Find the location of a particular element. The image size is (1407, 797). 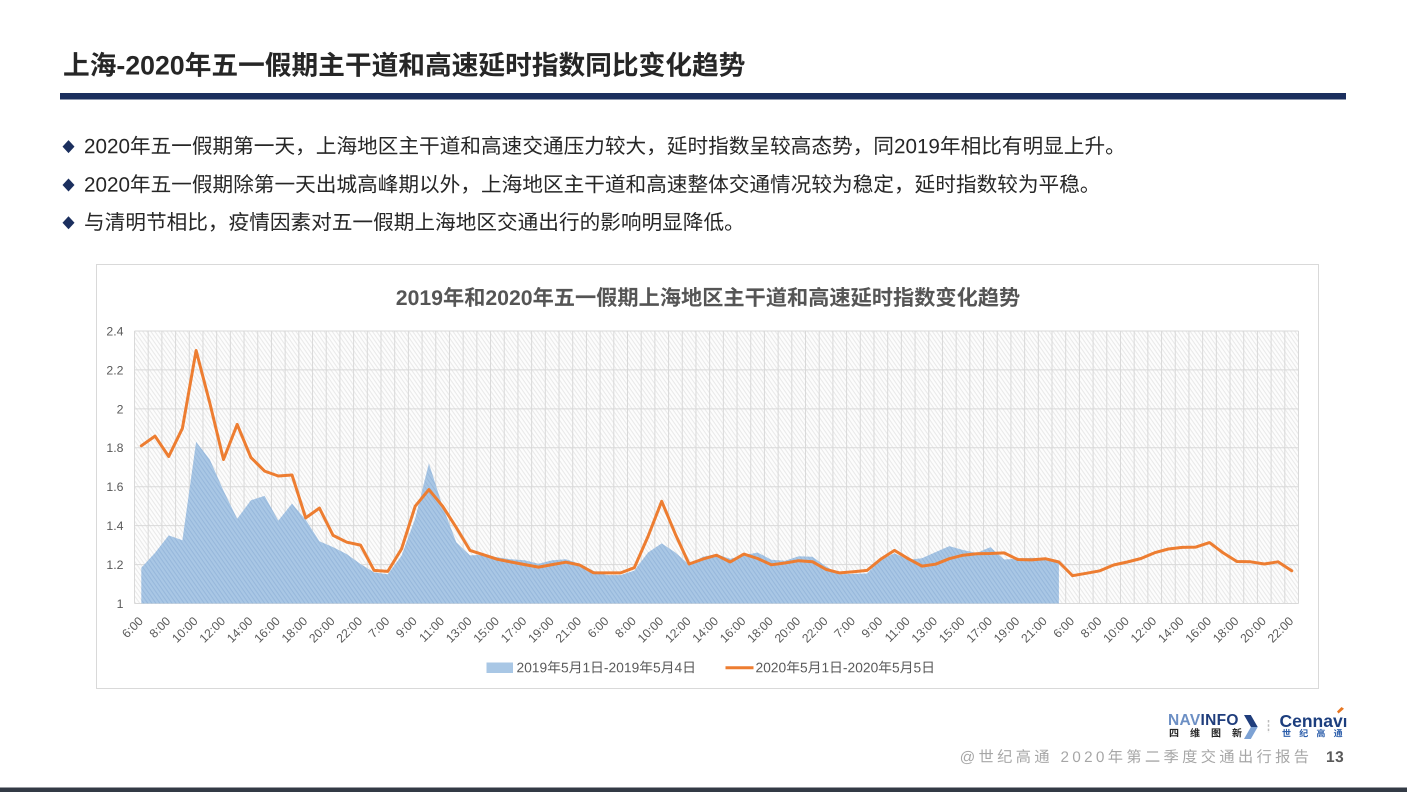

svg-text: 2.2 is located at coordinates (114, 370).